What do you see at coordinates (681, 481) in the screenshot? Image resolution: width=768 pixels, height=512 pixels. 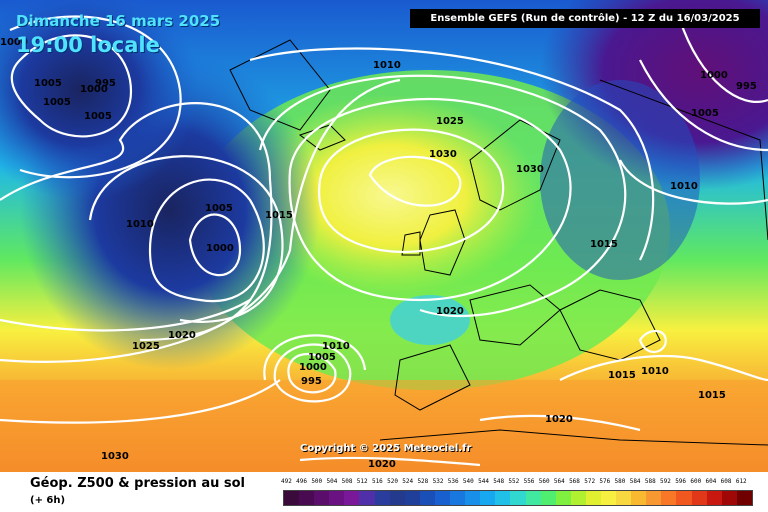 I see `color-scale-tick-label: 596` at bounding box center [681, 481].